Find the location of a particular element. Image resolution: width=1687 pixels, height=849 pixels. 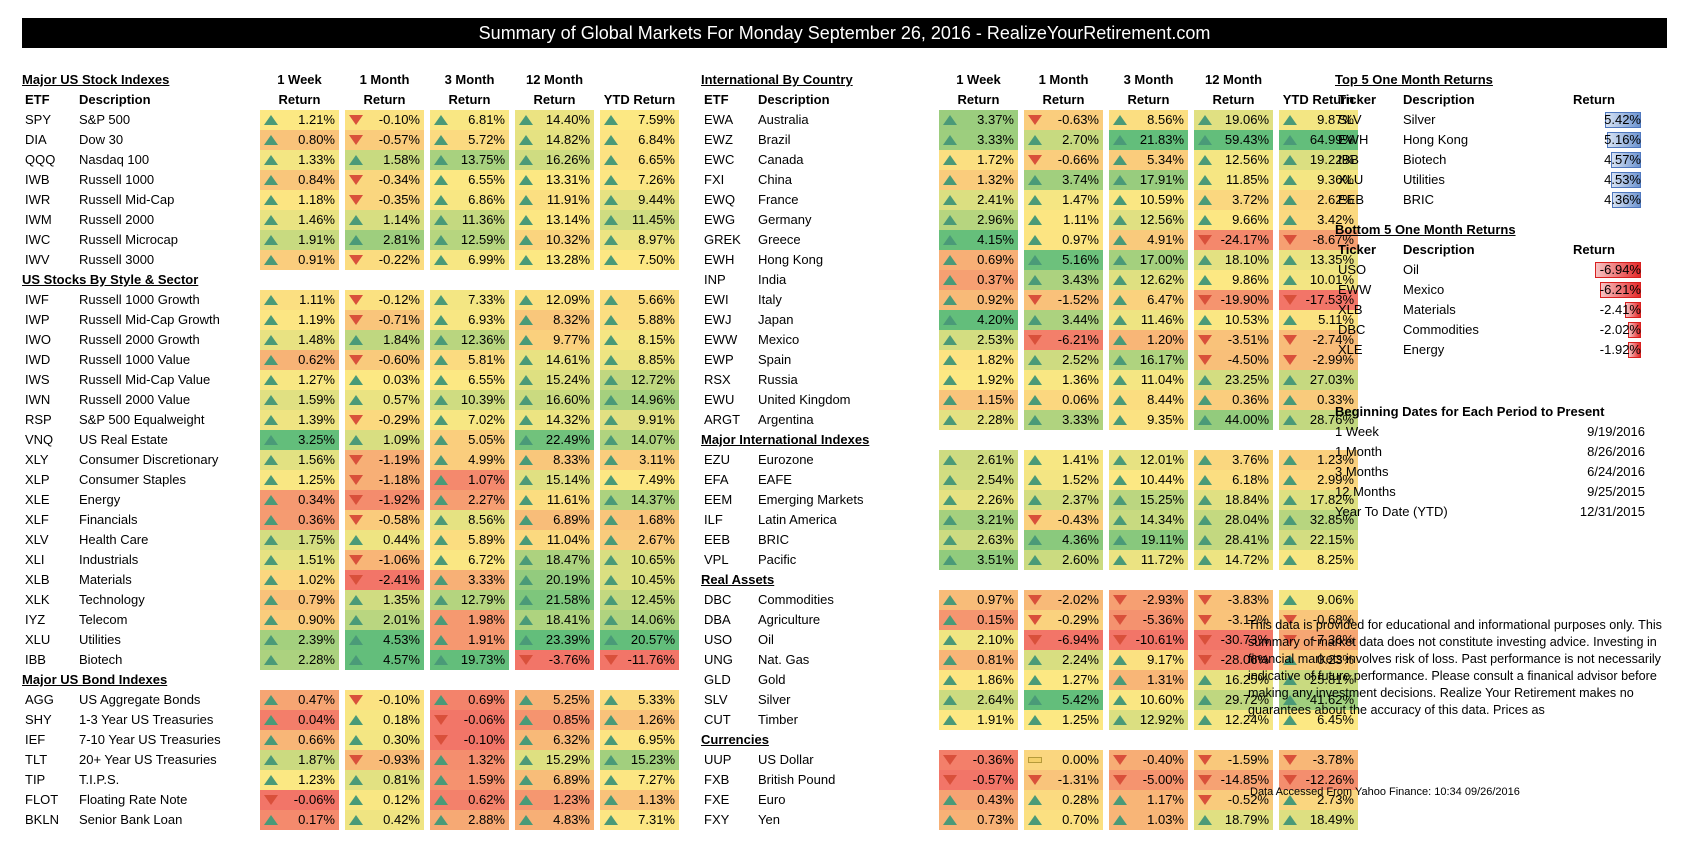

return-value: 0.70% is located at coordinates (1080, 819).